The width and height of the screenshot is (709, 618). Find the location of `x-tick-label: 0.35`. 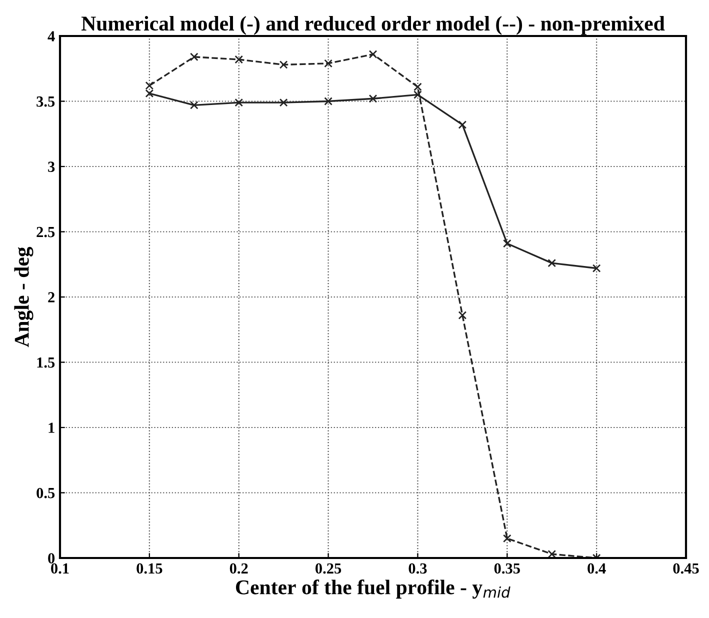

x-tick-label: 0.35 is located at coordinates (507, 568).